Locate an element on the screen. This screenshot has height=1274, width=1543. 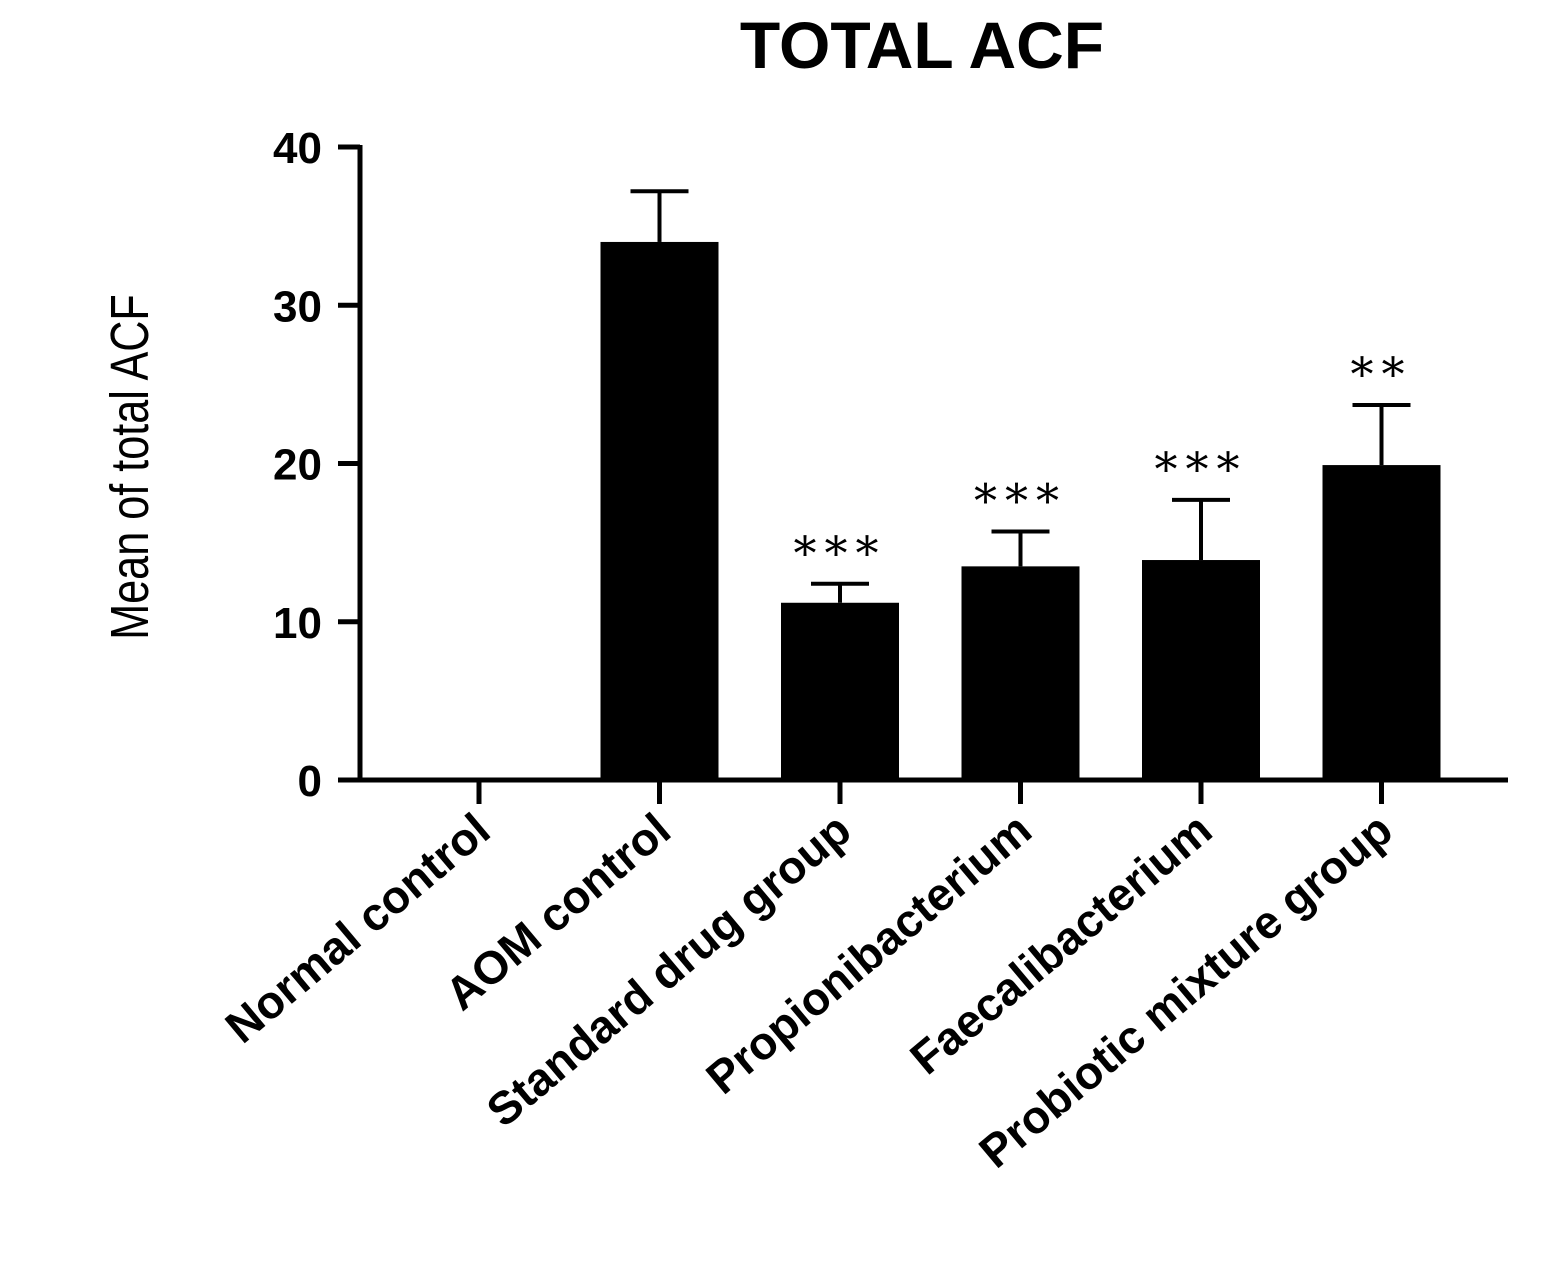
y-axis: 0 10 20 30 40 is located at coordinates (318, 465).